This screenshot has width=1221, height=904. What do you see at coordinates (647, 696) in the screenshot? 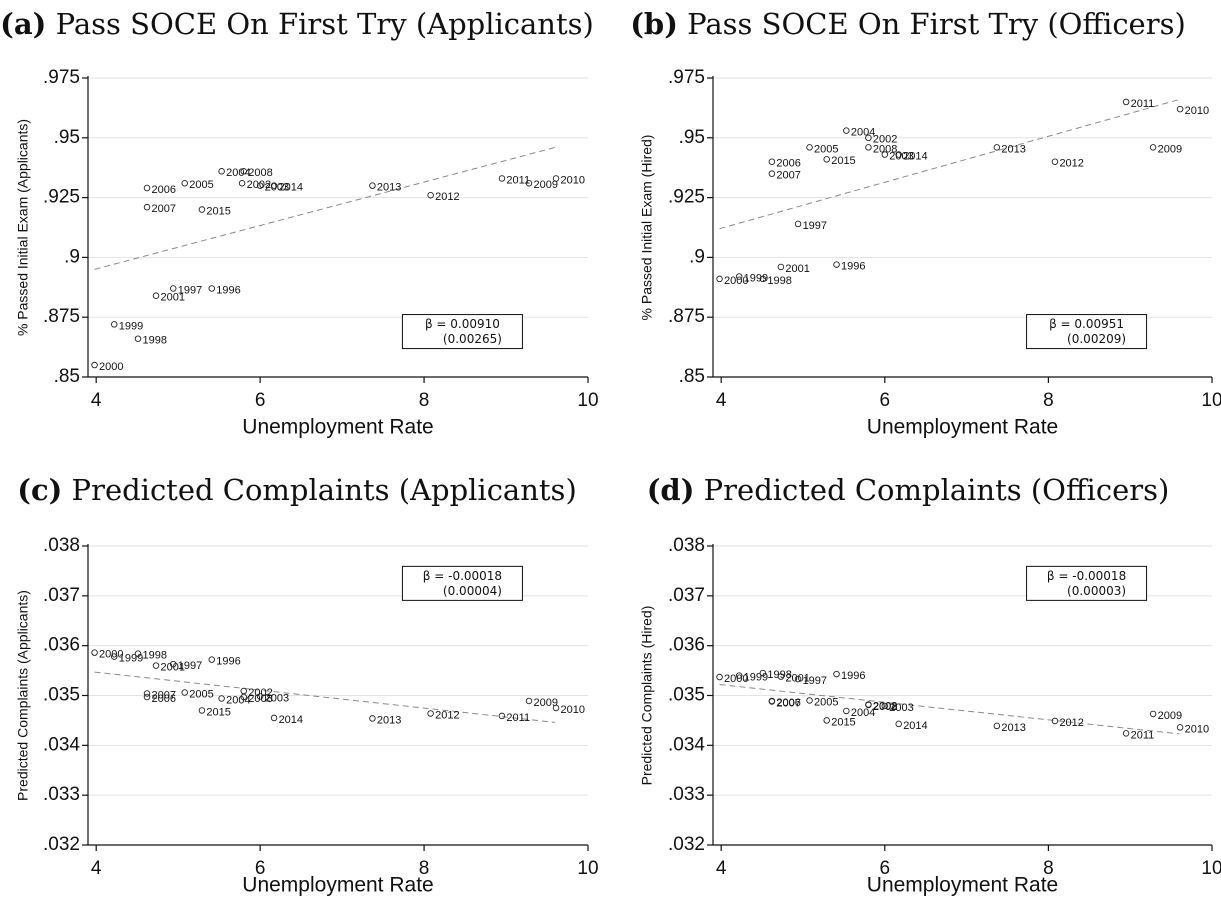
I see `y-axis-label: Predicted Complaints (Hired)` at bounding box center [647, 696].